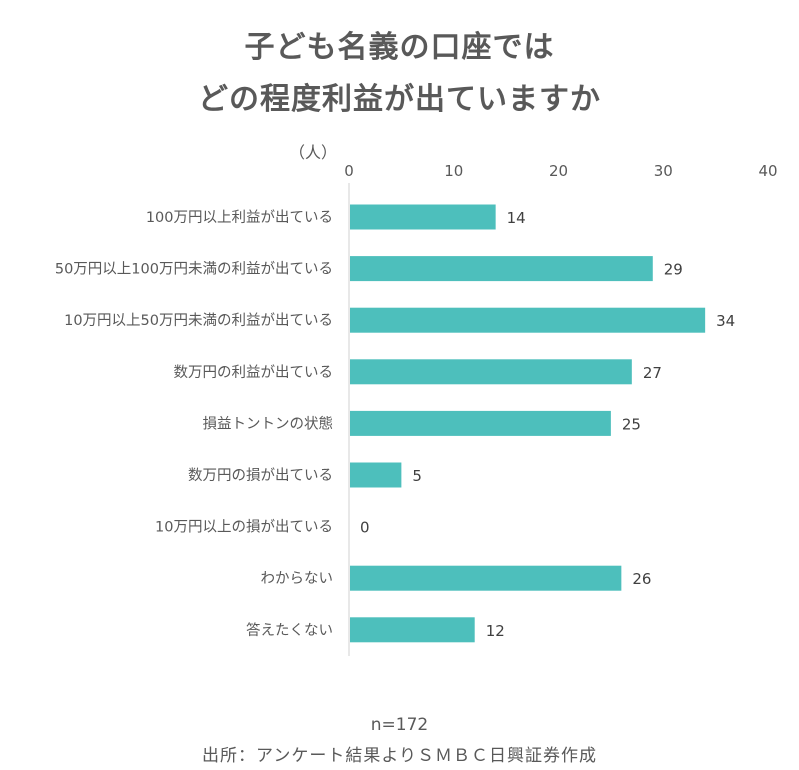  Describe the element at coordinates (495, 631) in the screenshot. I see `data-label: 12` at that location.